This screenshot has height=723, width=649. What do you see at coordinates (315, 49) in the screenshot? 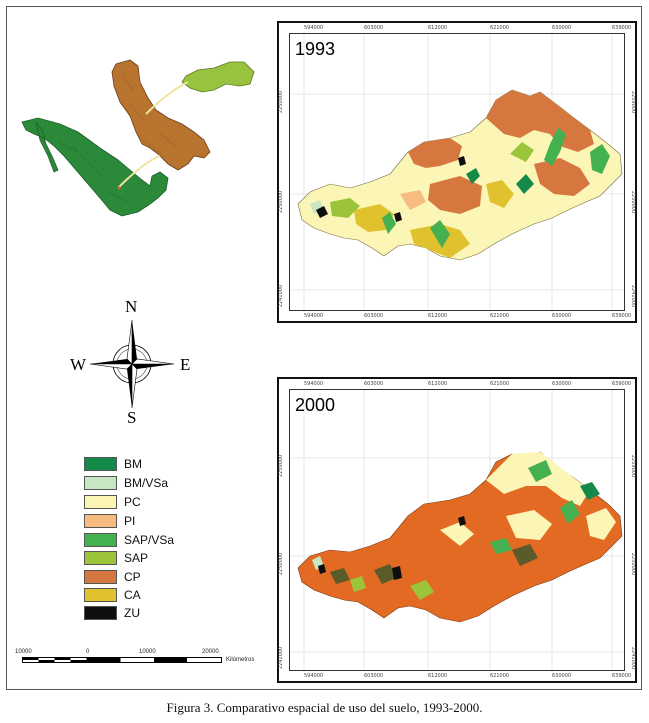
I see `map-1993-year-label: 1993` at bounding box center [315, 49].